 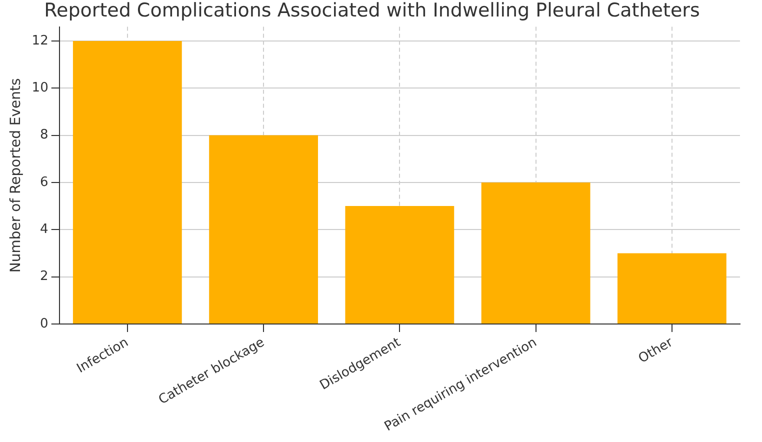 What do you see at coordinates (44, 229) in the screenshot?
I see `y-tick-label: 4` at bounding box center [44, 229].